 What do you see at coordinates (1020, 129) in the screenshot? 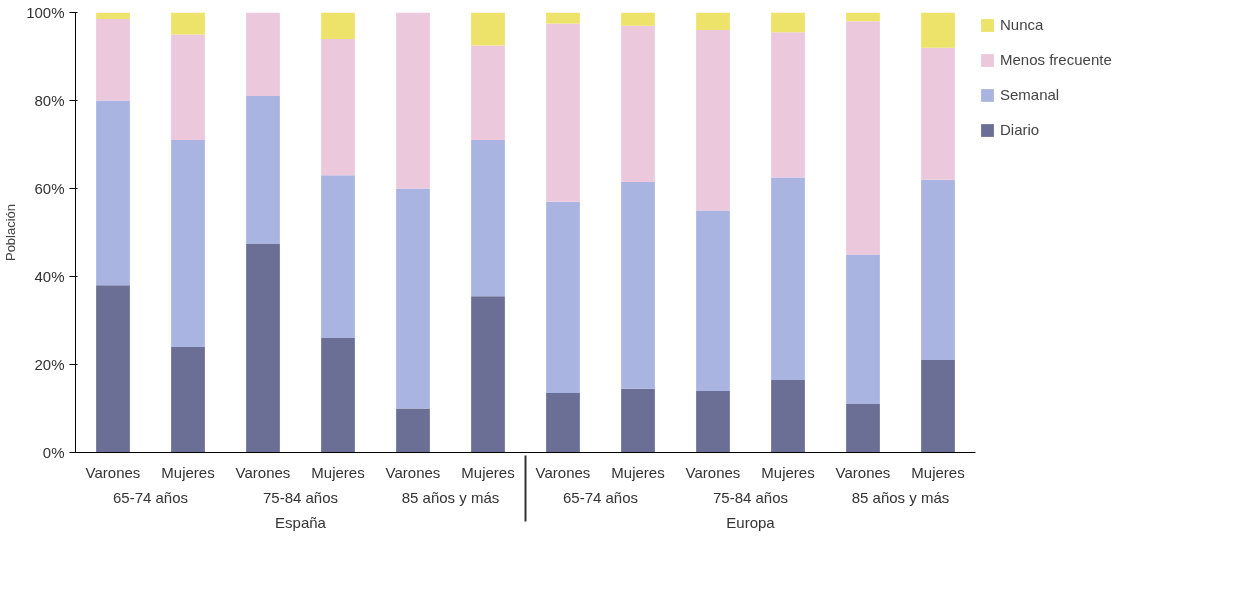
I see `legend-label: Diario` at bounding box center [1020, 129].